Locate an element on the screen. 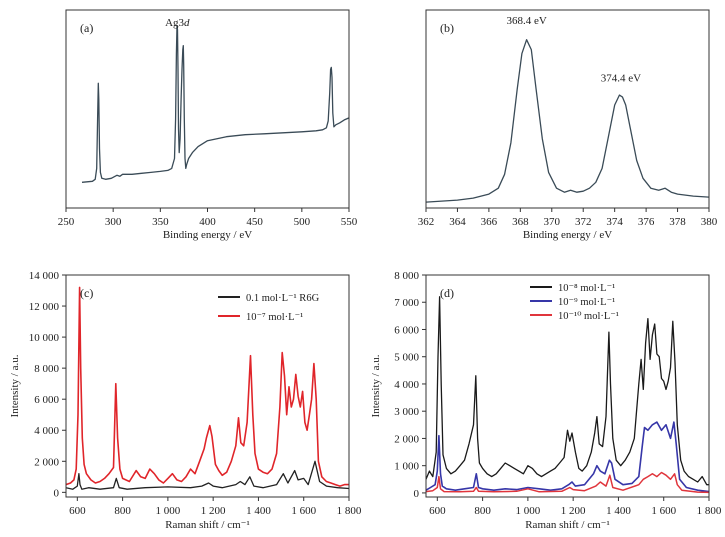 The height and width of the screenshot is (537, 725). x-tick-label: 374 is located at coordinates (614, 222).